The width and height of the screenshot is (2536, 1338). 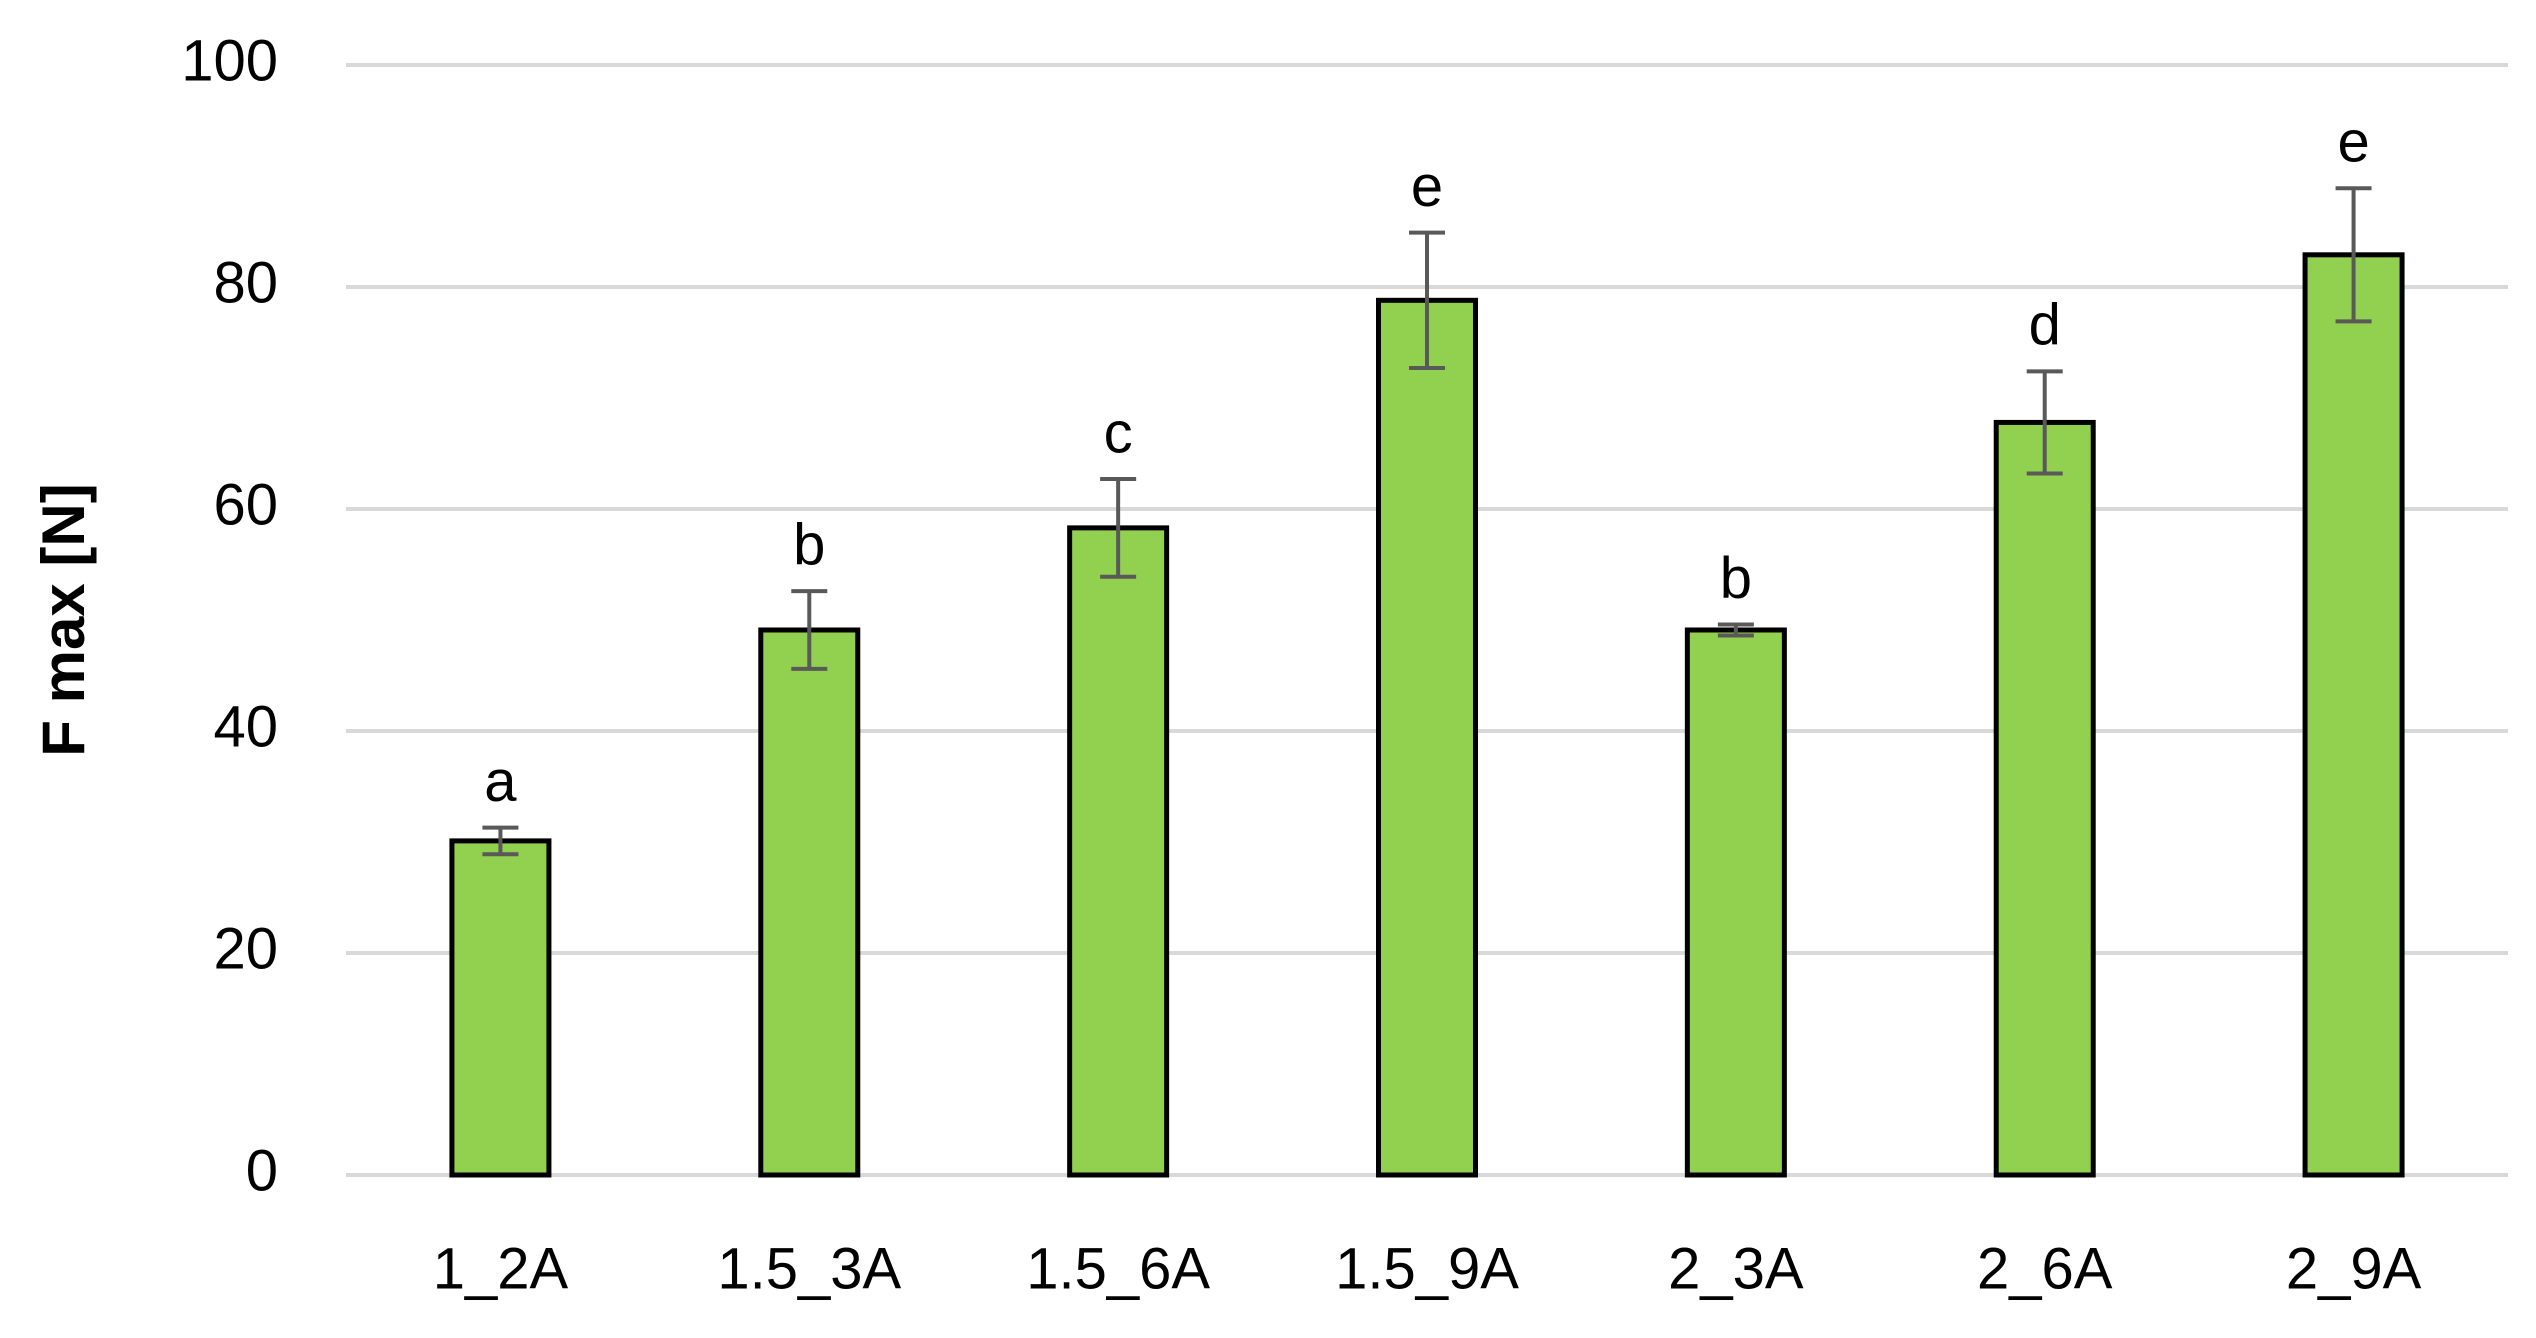 What do you see at coordinates (245, 504) in the screenshot?
I see `y-tick-label: 60` at bounding box center [245, 504].